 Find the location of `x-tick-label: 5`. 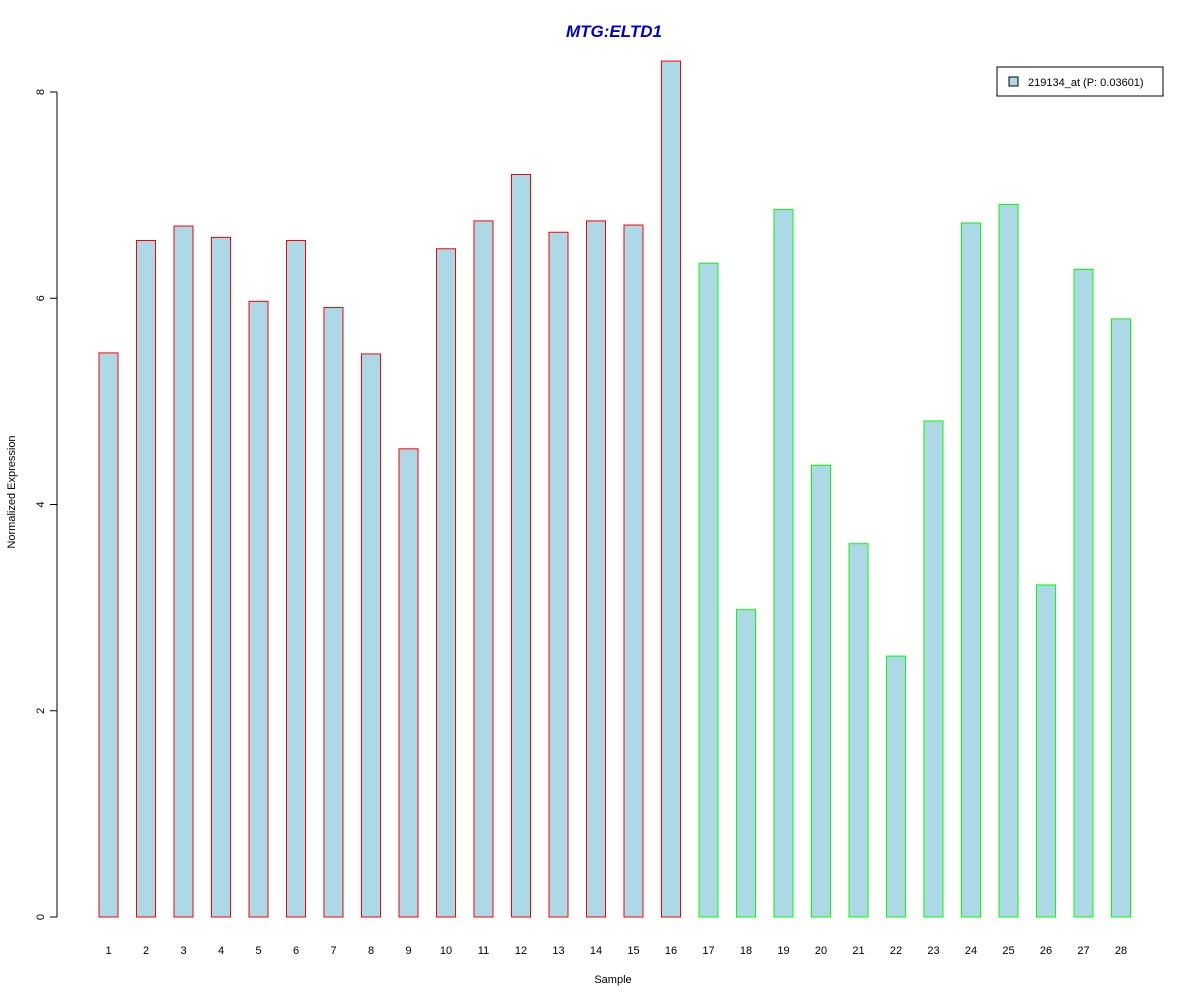

x-tick-label: 5 is located at coordinates (258, 951).